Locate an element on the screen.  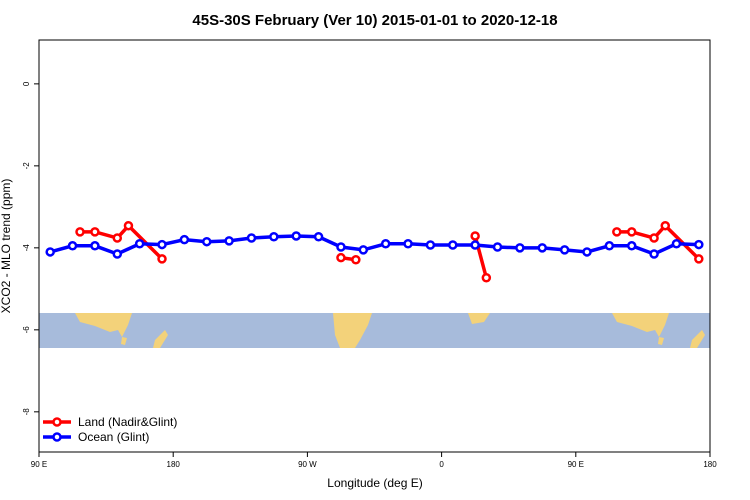
y-tick-label: -6 is located at coordinates (26, 330).